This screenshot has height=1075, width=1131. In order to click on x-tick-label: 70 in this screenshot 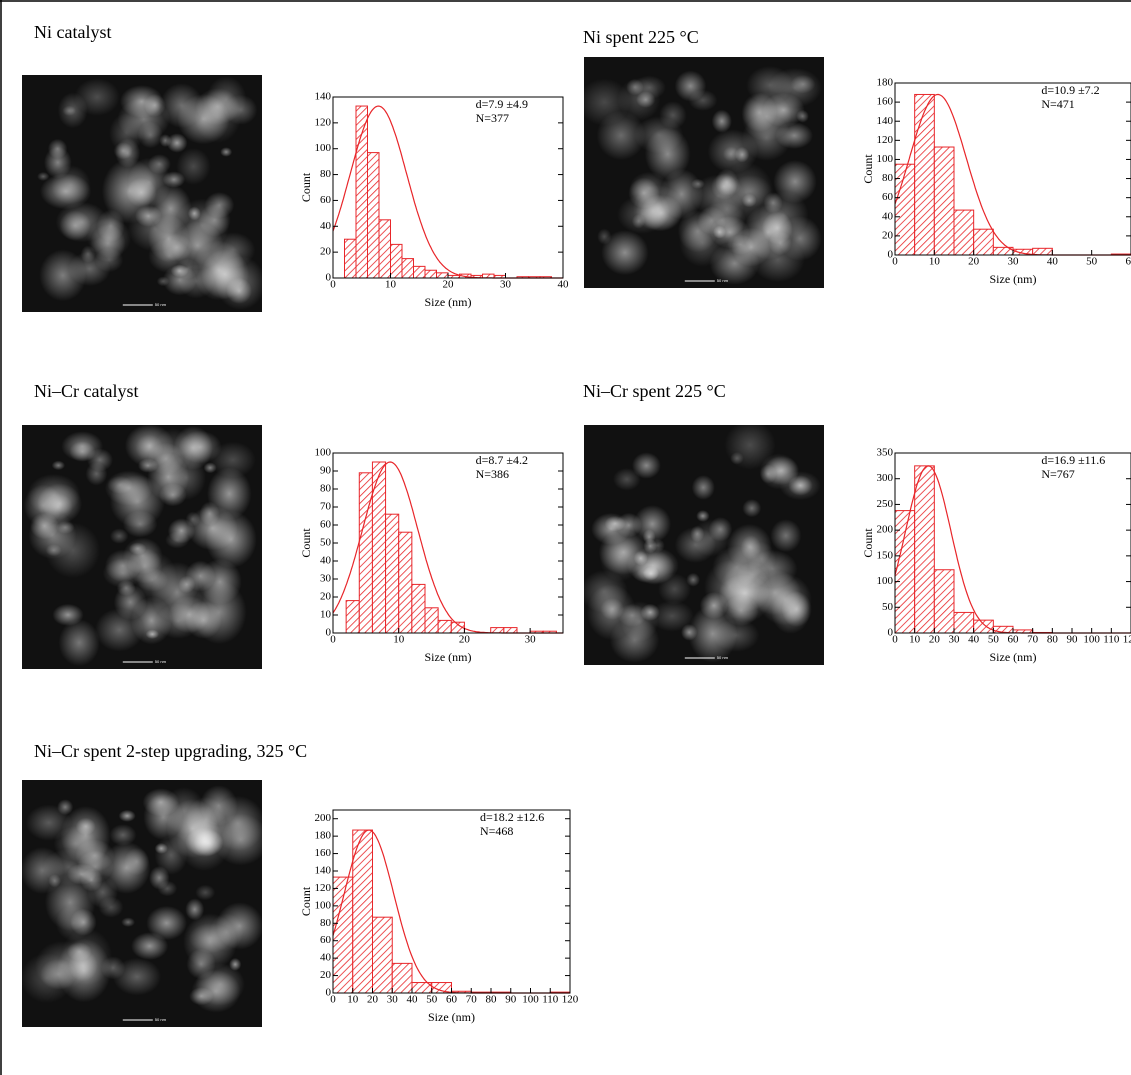, I will do `click(1033, 640)`.